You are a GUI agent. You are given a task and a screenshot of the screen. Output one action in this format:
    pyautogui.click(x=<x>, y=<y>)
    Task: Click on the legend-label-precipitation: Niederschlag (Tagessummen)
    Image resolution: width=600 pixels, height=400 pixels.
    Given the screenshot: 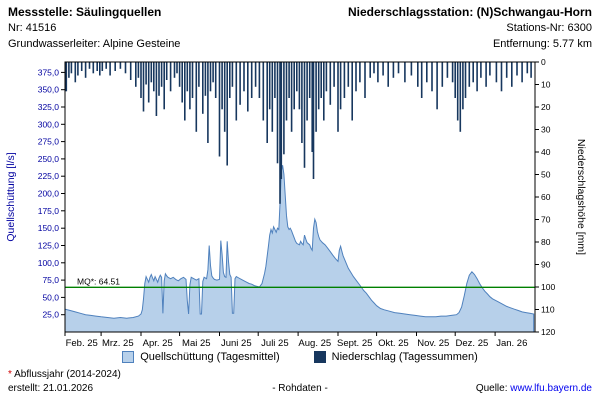 What is the action you would take?
    pyautogui.click(x=404, y=357)
    